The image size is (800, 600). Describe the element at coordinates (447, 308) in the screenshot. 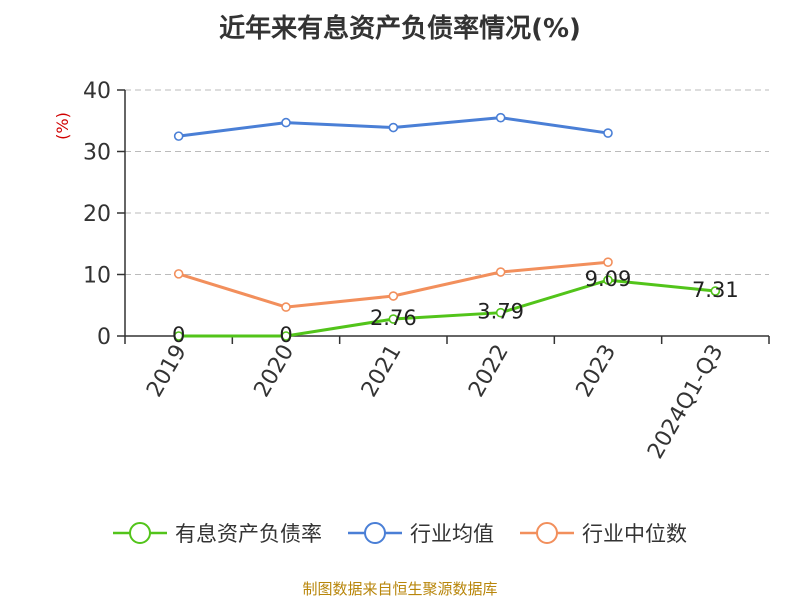

I see `series-line` at that location.